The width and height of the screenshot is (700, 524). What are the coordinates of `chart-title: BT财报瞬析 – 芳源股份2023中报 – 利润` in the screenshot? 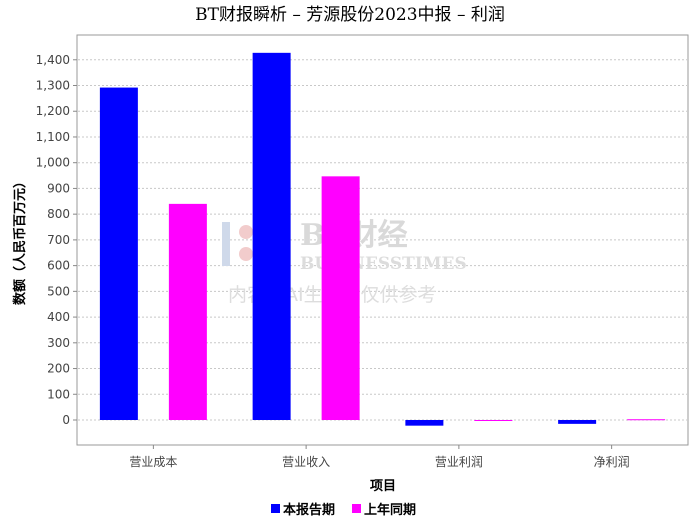 It's located at (350, 15).